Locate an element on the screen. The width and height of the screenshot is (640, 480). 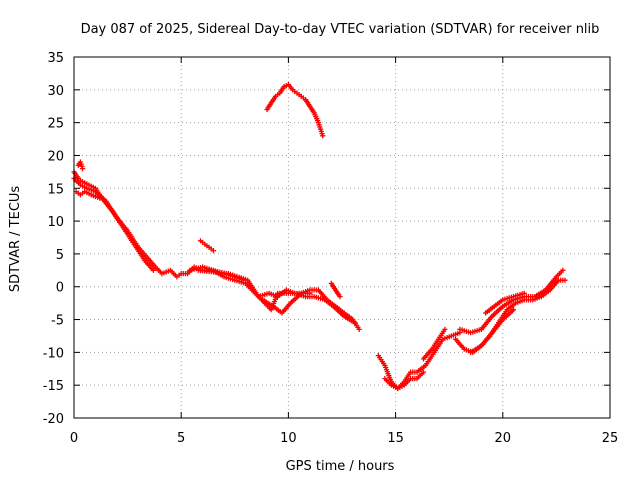
y-tick-label: 5 is located at coordinates (60, 255).